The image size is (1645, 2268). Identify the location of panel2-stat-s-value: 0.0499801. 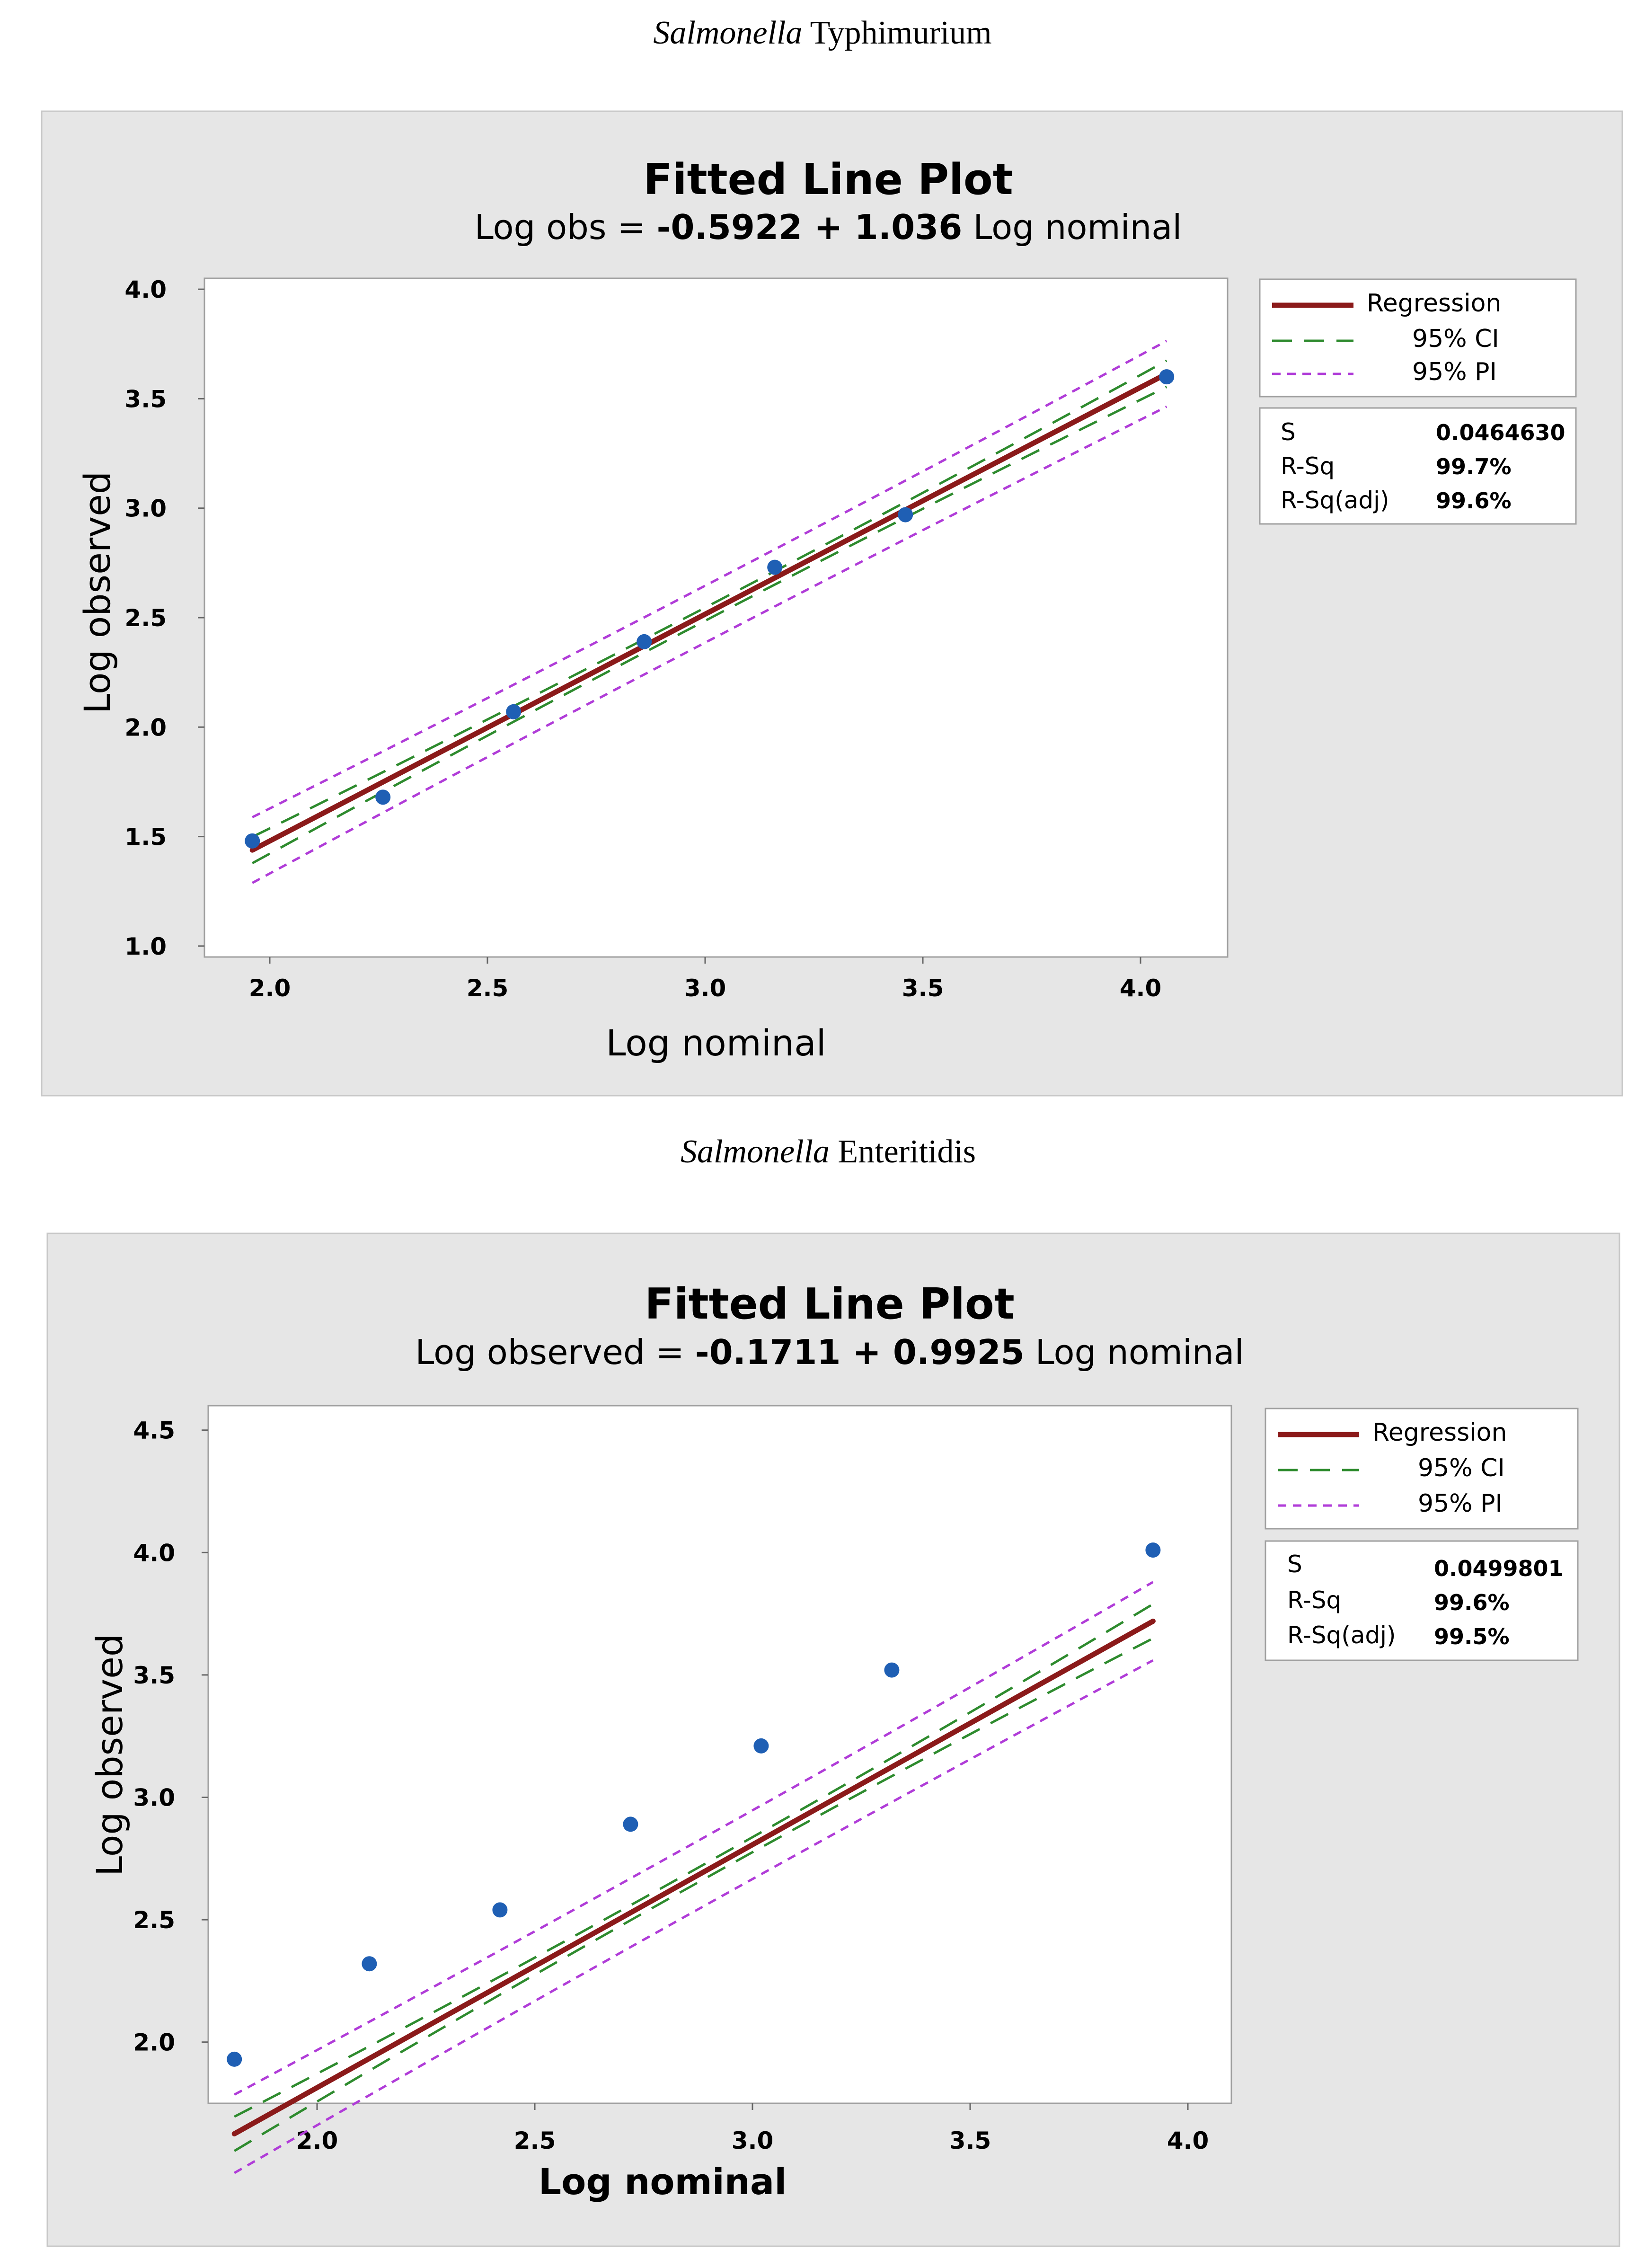
(1499, 1568).